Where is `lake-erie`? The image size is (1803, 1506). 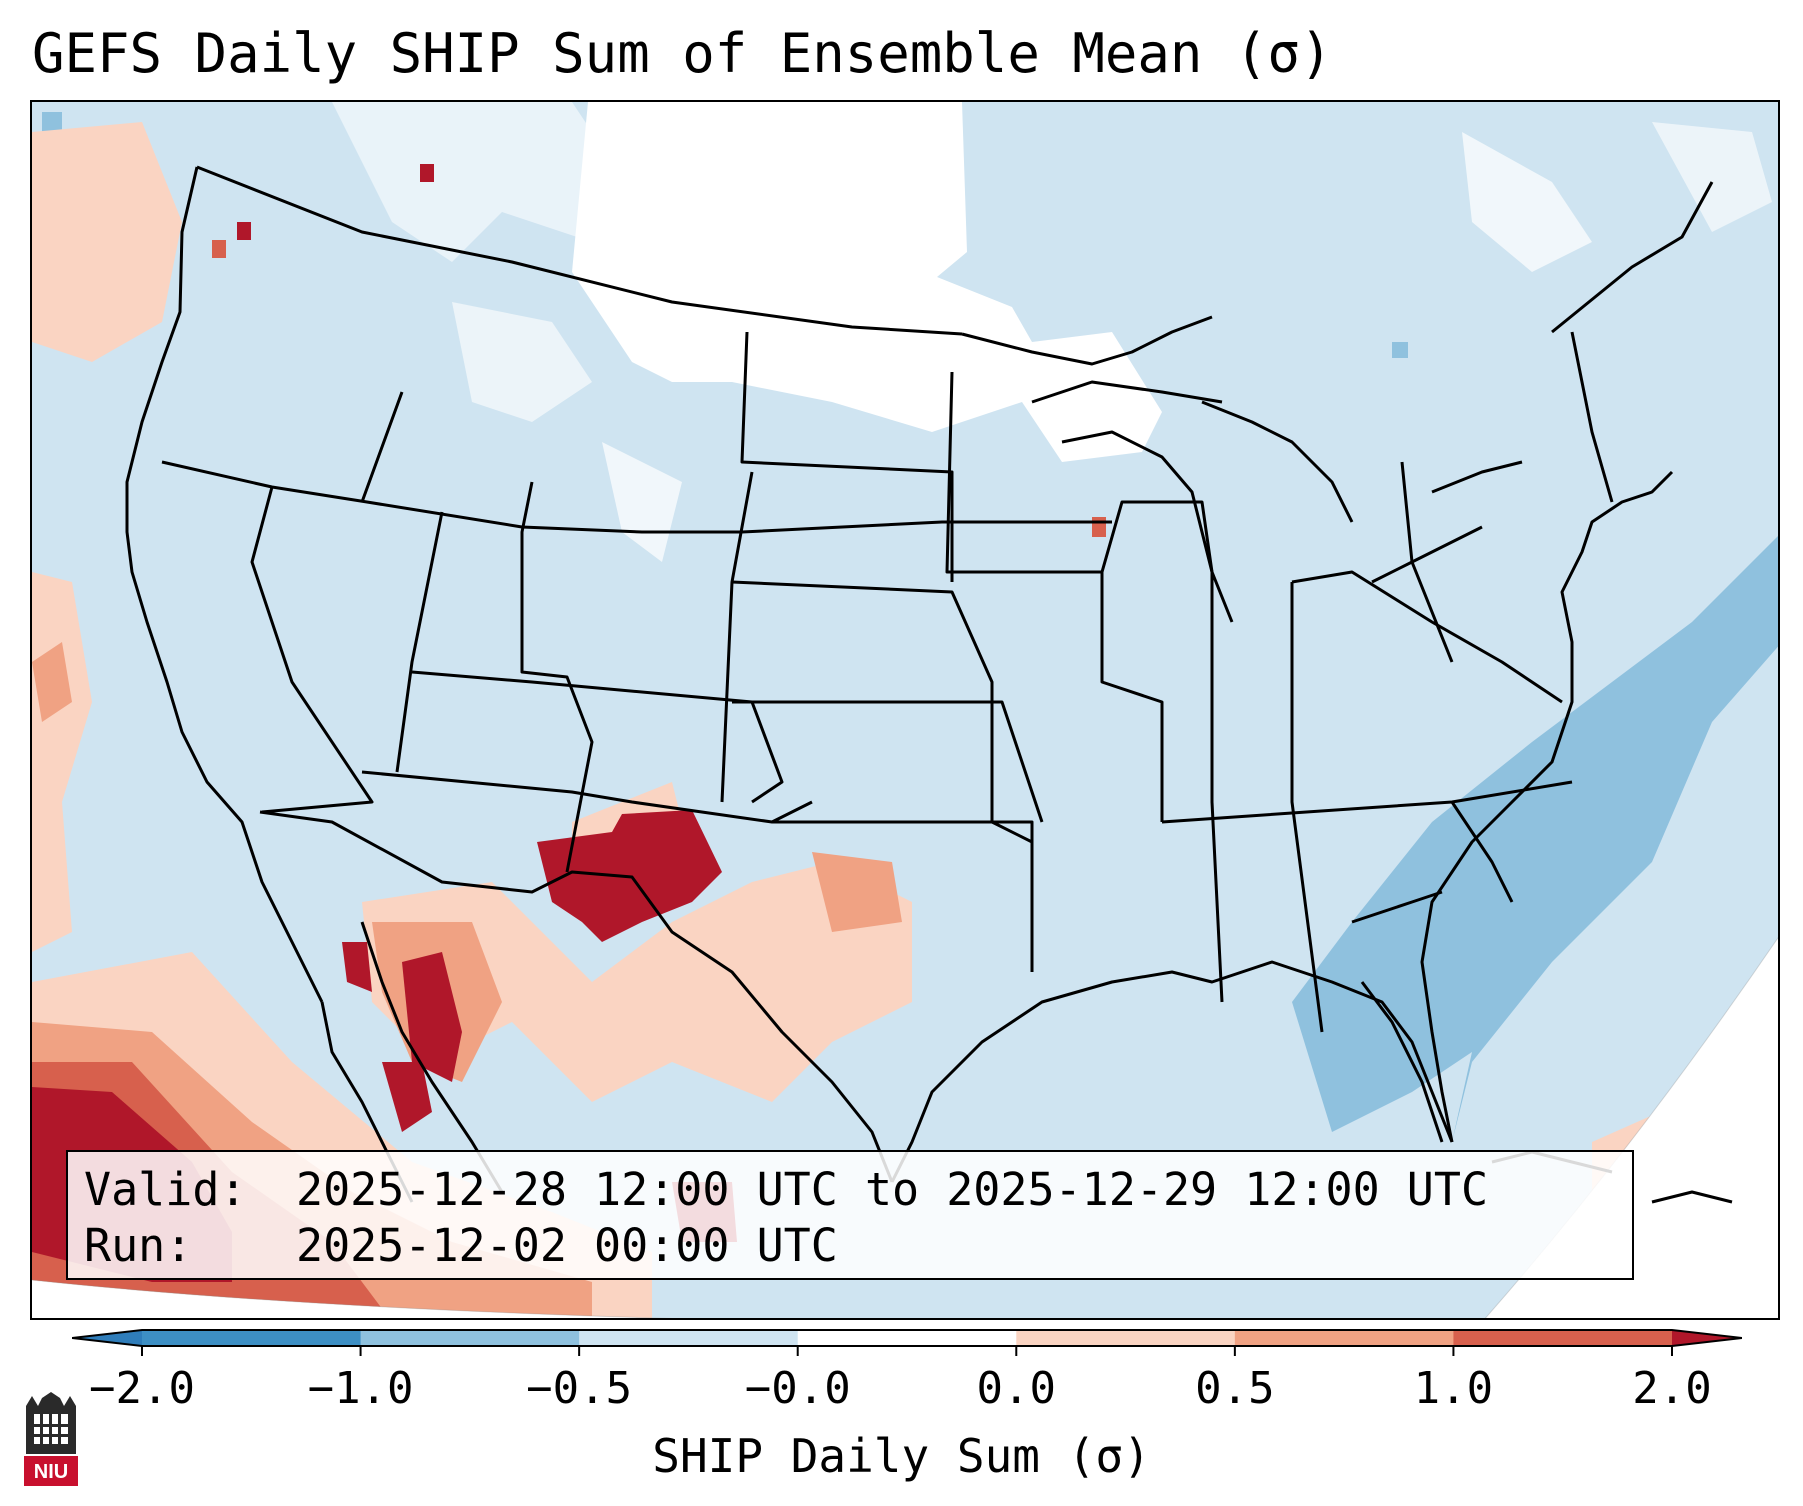 lake-erie is located at coordinates (1427, 554).